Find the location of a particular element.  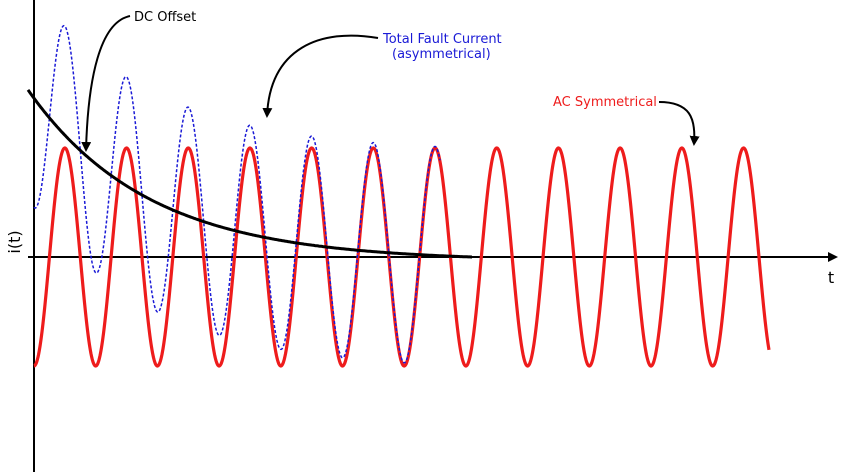

ac-symmetrical-label: AC Symmetrical is located at coordinates (605, 102).